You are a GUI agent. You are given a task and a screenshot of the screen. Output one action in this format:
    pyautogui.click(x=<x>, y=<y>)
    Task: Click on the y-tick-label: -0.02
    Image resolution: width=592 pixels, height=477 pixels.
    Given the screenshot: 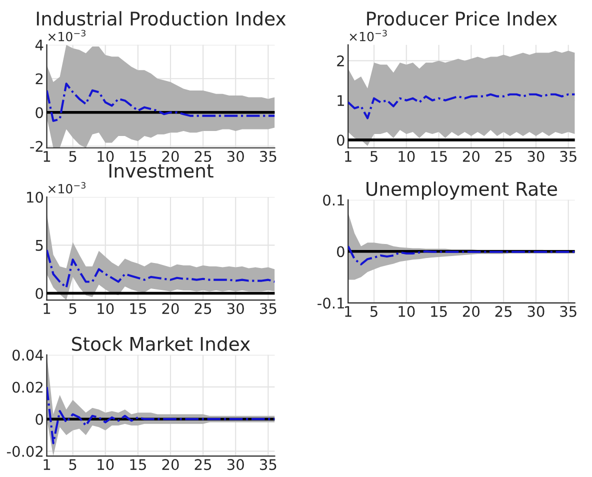 What is the action you would take?
    pyautogui.click(x=24, y=451)
    